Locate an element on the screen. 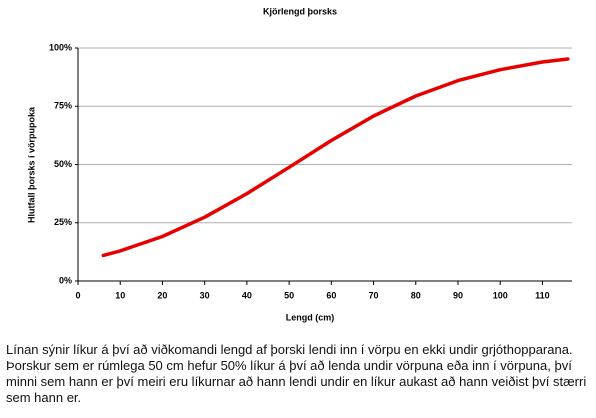 This screenshot has width=596, height=418. x-tick-label: 0 is located at coordinates (77, 295).